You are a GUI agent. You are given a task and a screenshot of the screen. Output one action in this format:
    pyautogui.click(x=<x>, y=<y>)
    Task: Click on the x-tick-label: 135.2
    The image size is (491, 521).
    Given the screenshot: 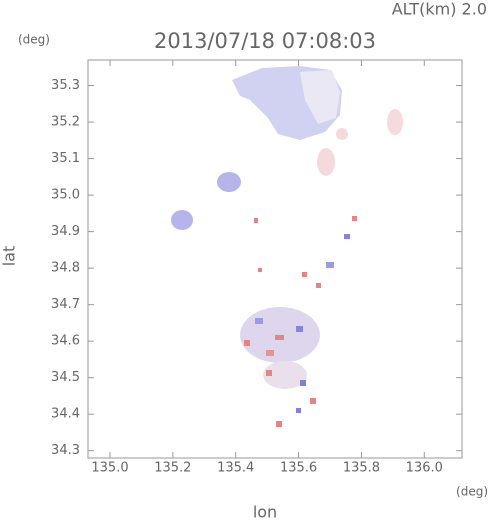 What is the action you would take?
    pyautogui.click(x=172, y=468)
    